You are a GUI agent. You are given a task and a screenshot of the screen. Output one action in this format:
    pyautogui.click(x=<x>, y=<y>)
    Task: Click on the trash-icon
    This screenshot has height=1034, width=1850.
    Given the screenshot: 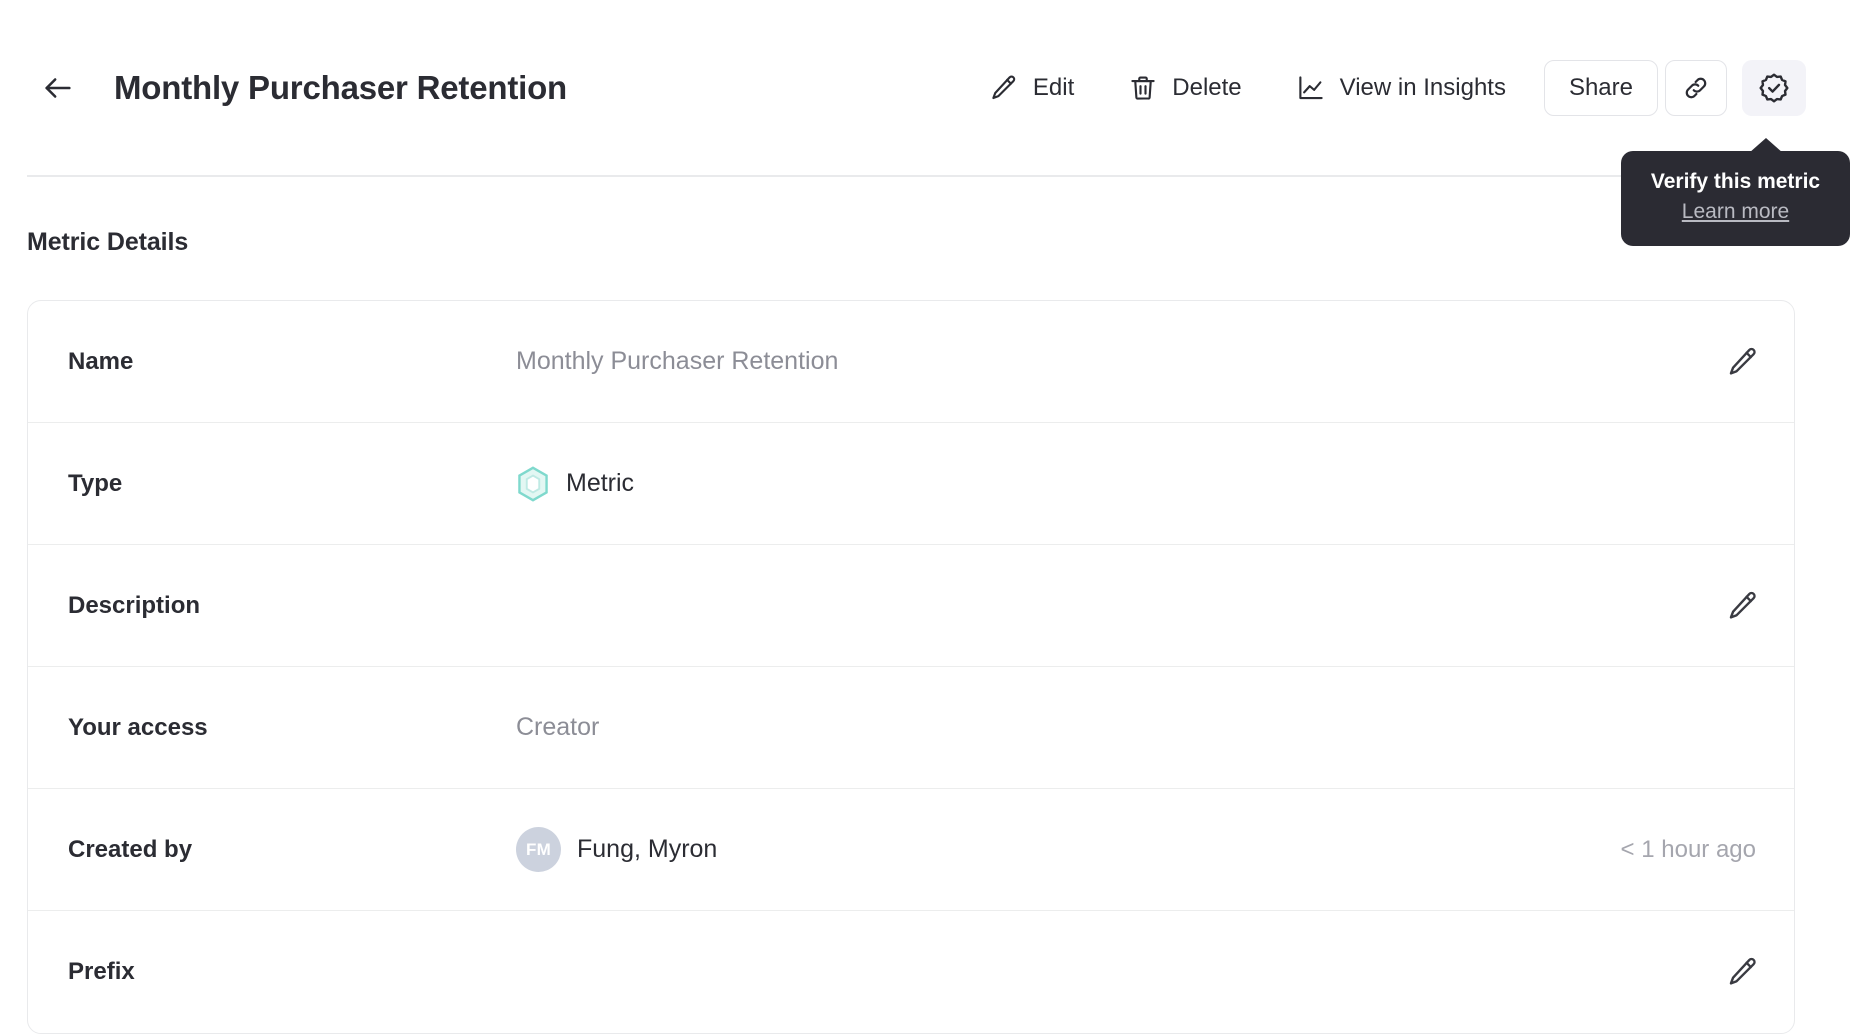 What is the action you would take?
    pyautogui.click(x=1143, y=88)
    